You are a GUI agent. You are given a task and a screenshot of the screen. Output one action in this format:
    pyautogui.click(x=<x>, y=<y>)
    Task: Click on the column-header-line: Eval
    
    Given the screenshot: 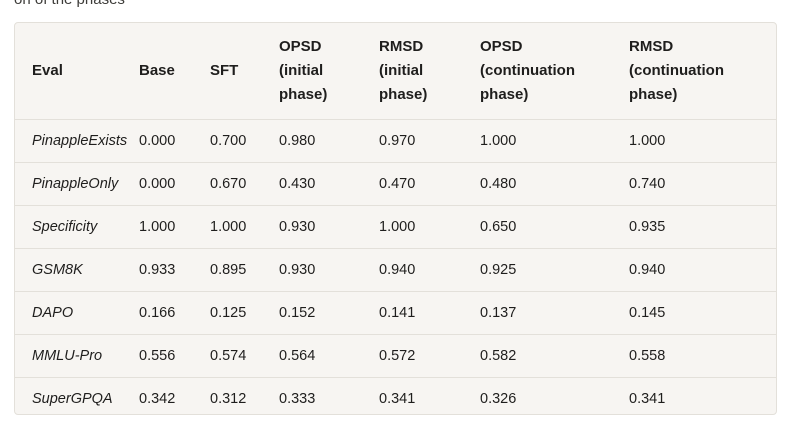 What is the action you would take?
    pyautogui.click(x=47, y=70)
    